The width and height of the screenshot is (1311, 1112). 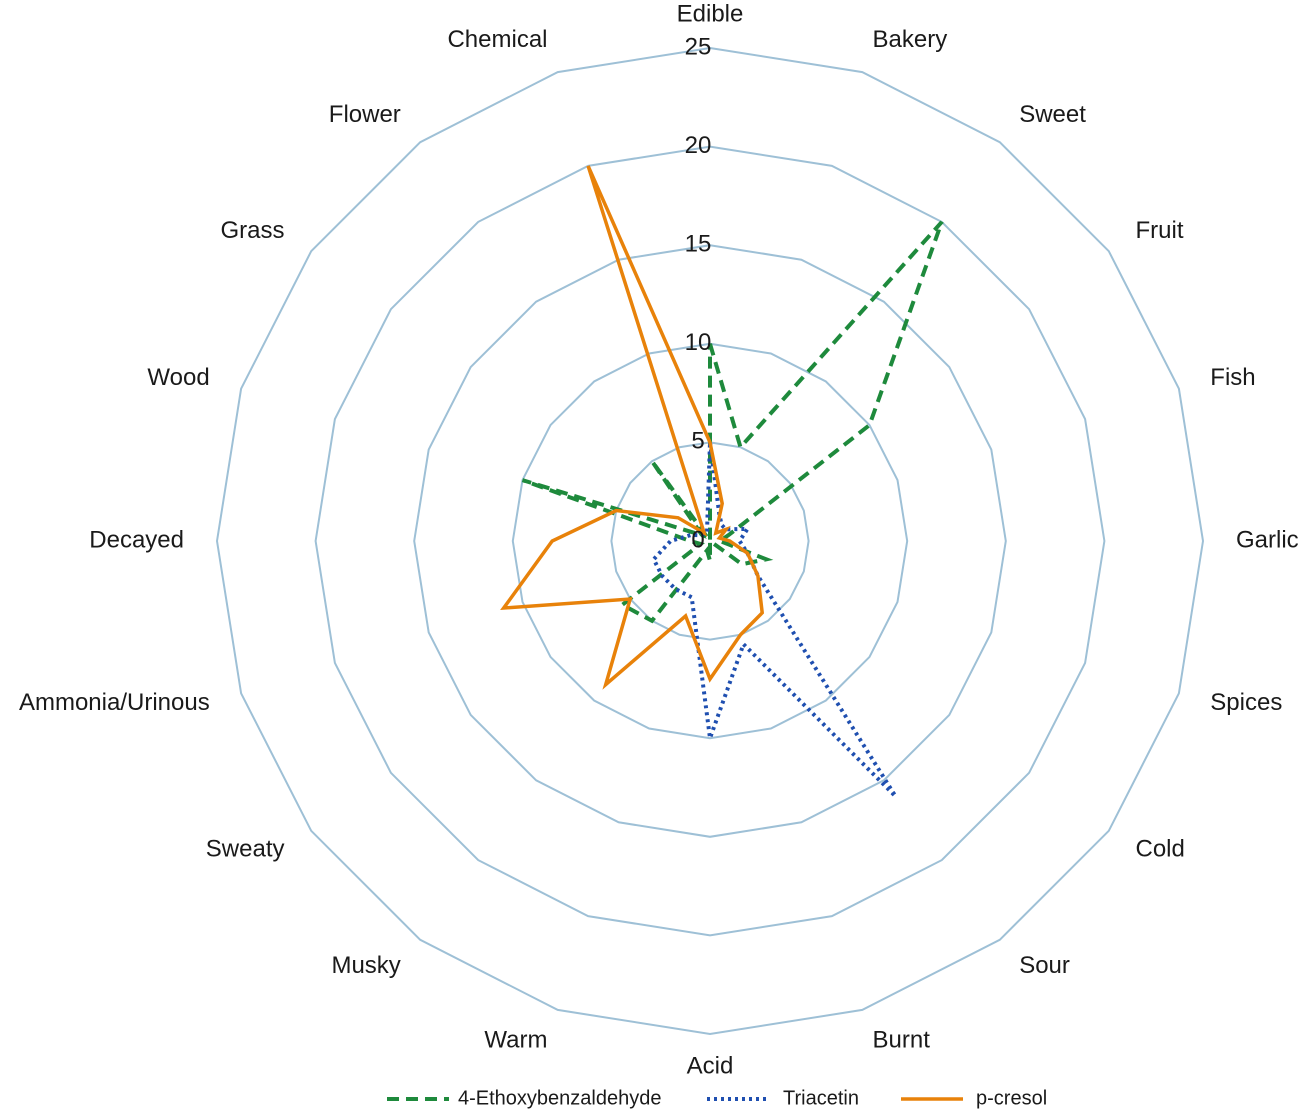 I want to click on category-label-ammonia-urinous: Ammonia/Urinous, so click(x=114, y=702).